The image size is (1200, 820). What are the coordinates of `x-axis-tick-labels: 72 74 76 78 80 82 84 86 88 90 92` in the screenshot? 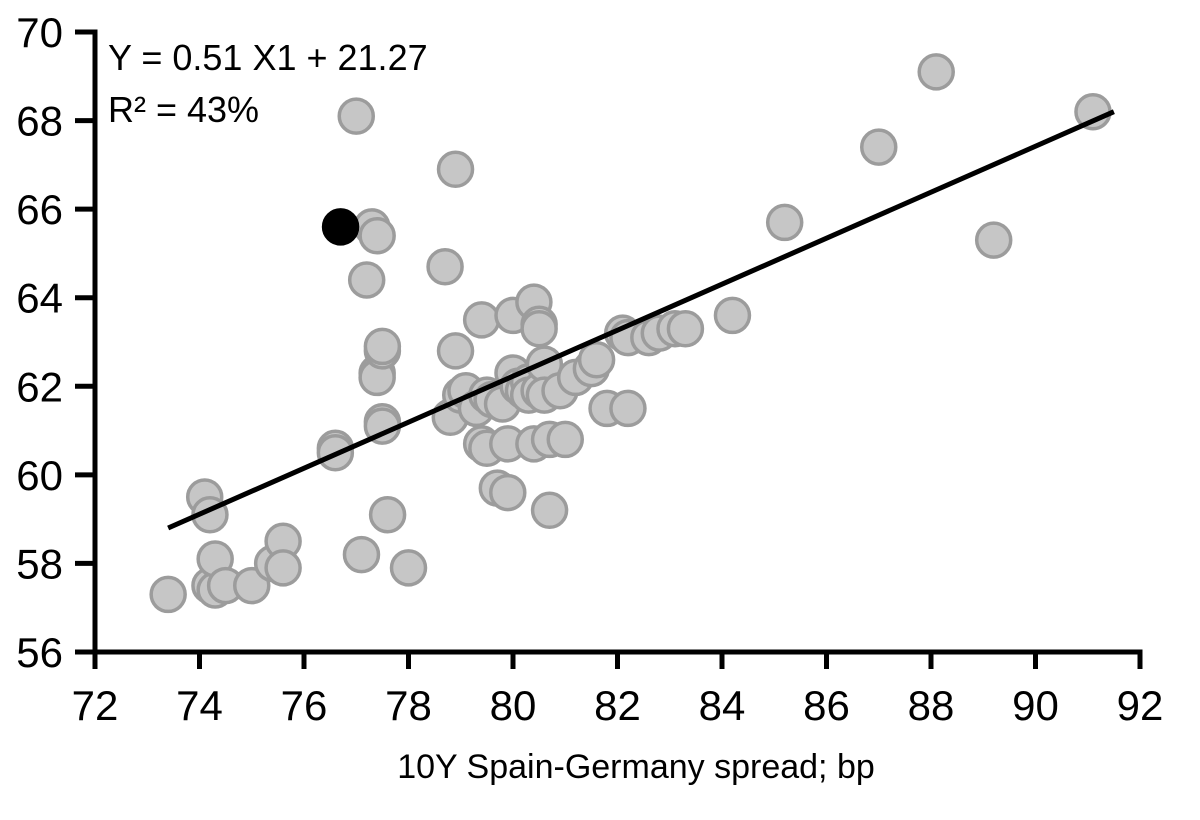 It's located at (618, 705).